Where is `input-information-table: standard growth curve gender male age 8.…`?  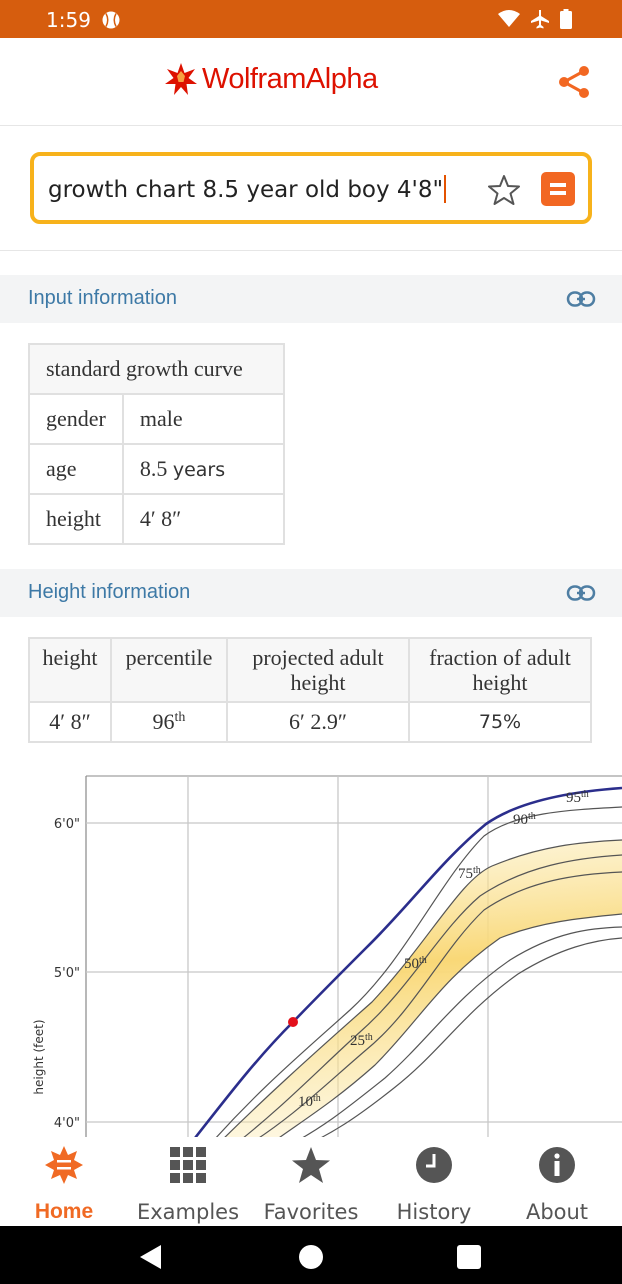
input-information-table: standard growth curve gender male age 8.… is located at coordinates (156, 444).